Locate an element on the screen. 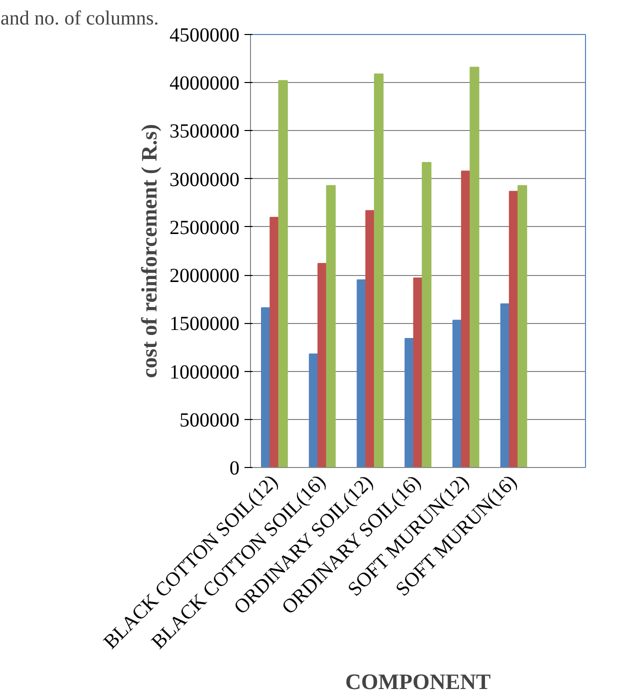  y-tick-label: 0 is located at coordinates (235, 469).